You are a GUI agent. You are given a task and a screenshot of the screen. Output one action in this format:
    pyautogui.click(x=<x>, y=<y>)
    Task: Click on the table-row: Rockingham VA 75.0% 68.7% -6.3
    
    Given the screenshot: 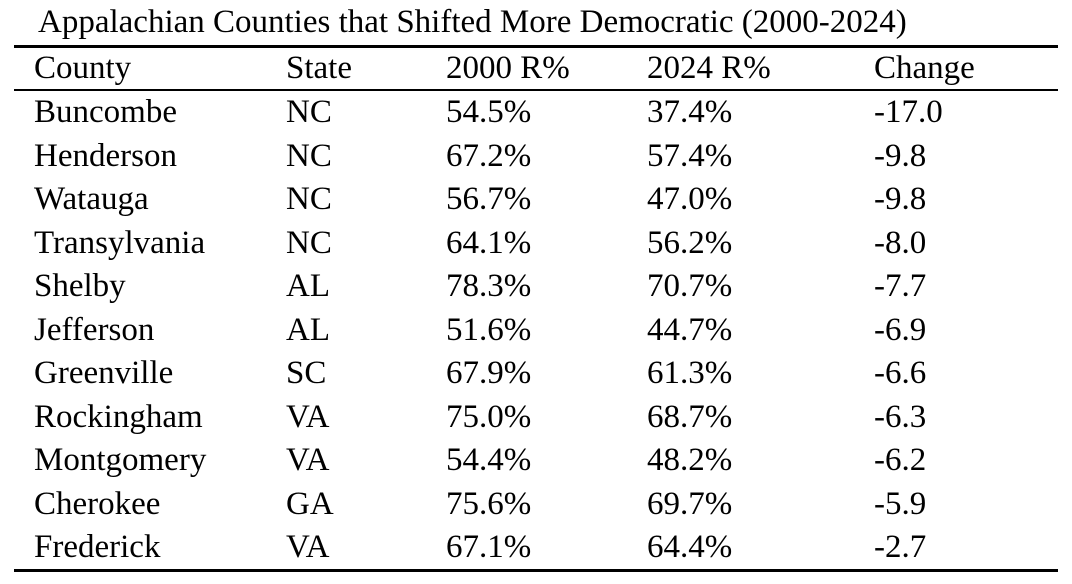 What is the action you would take?
    pyautogui.click(x=536, y=417)
    